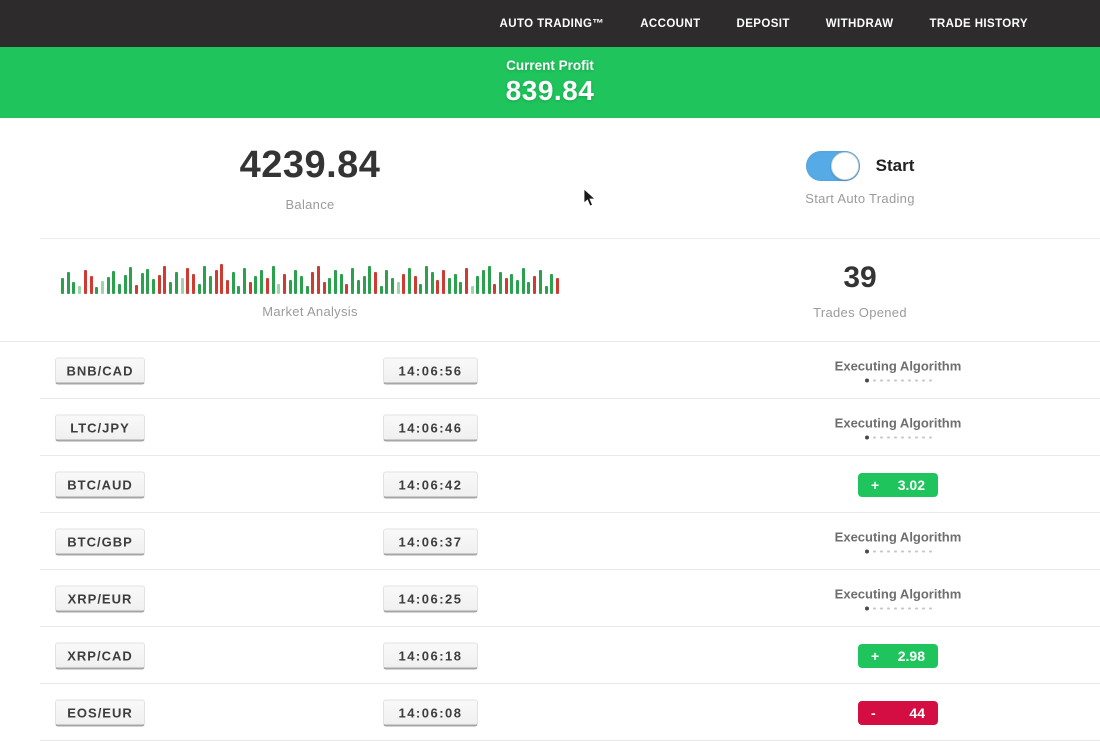 This screenshot has width=1100, height=742. I want to click on trade-row: EOS/EUR 14:06:08 - 44, so click(550, 712).